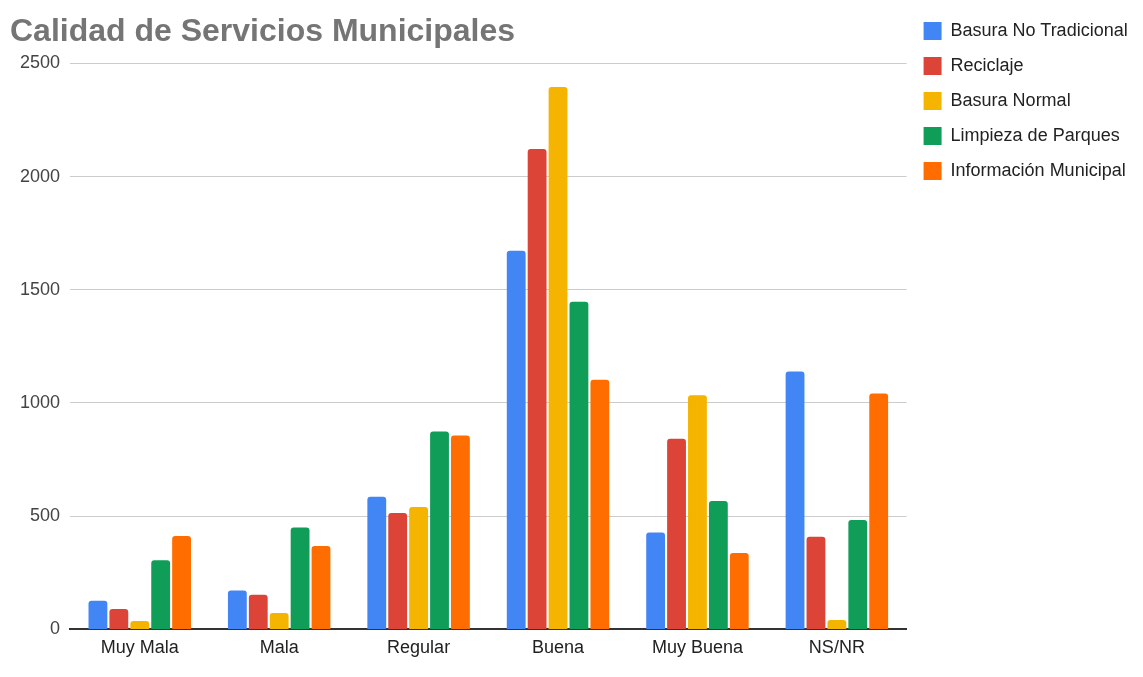  What do you see at coordinates (45, 515) in the screenshot?
I see `y-tick-label: 500` at bounding box center [45, 515].